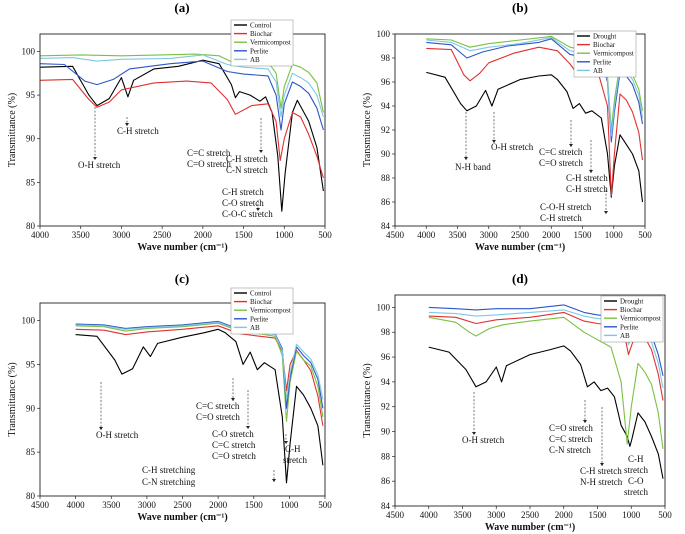  Describe the element at coordinates (181, 135) in the screenshot. I see `series-line-control` at that location.